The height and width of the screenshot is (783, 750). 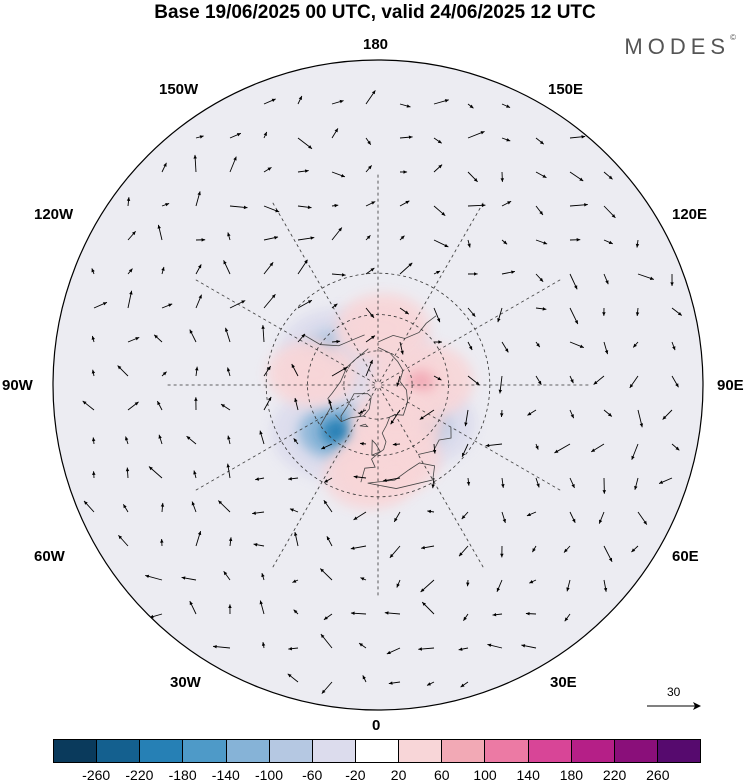 I want to click on reference-vector: 30, so click(x=674, y=700).